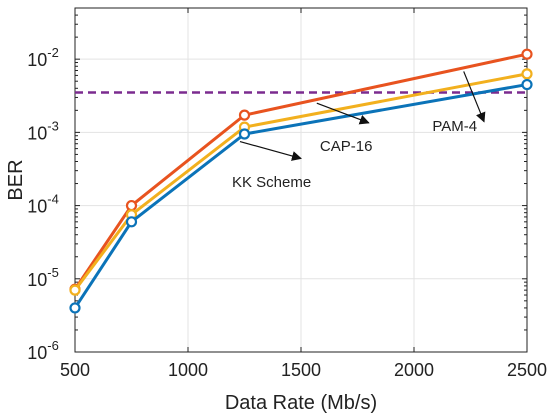 This screenshot has height=419, width=550. I want to click on x-tick-label: 2500, so click(527, 370).